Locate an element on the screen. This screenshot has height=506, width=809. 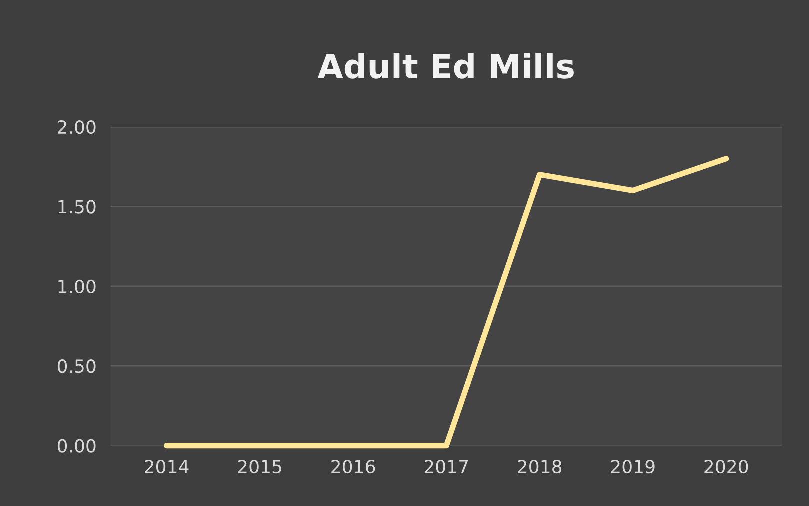
x-tick-label: 2017 is located at coordinates (446, 467).